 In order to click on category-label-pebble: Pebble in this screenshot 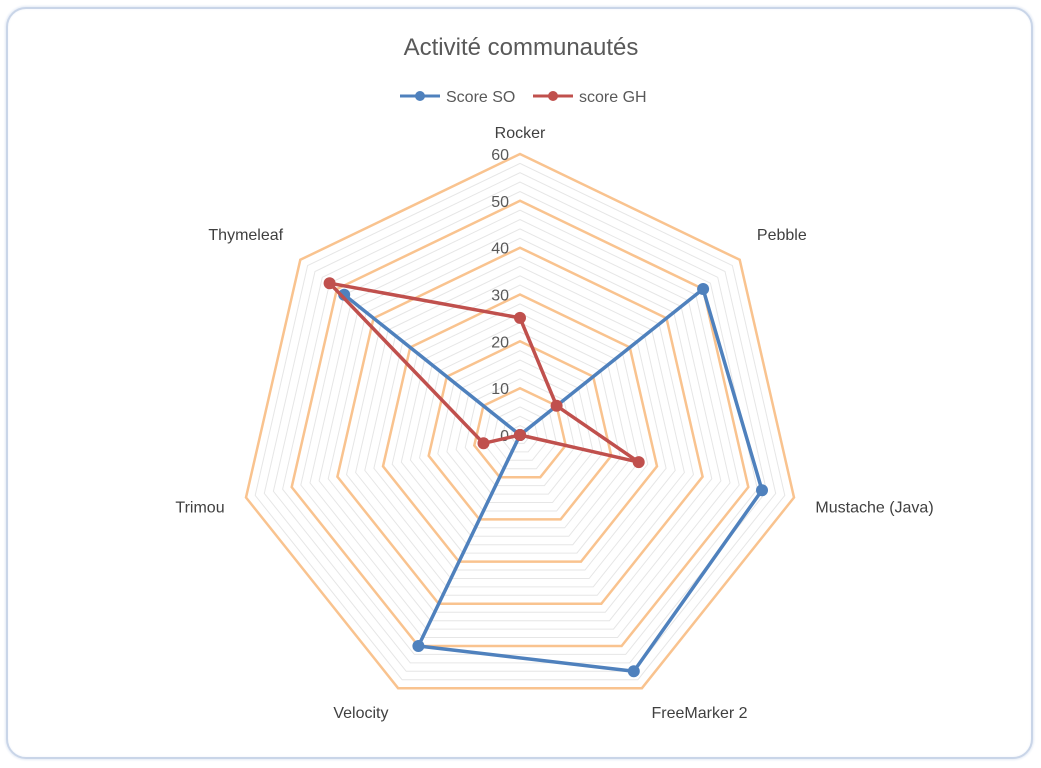, I will do `click(782, 235)`.